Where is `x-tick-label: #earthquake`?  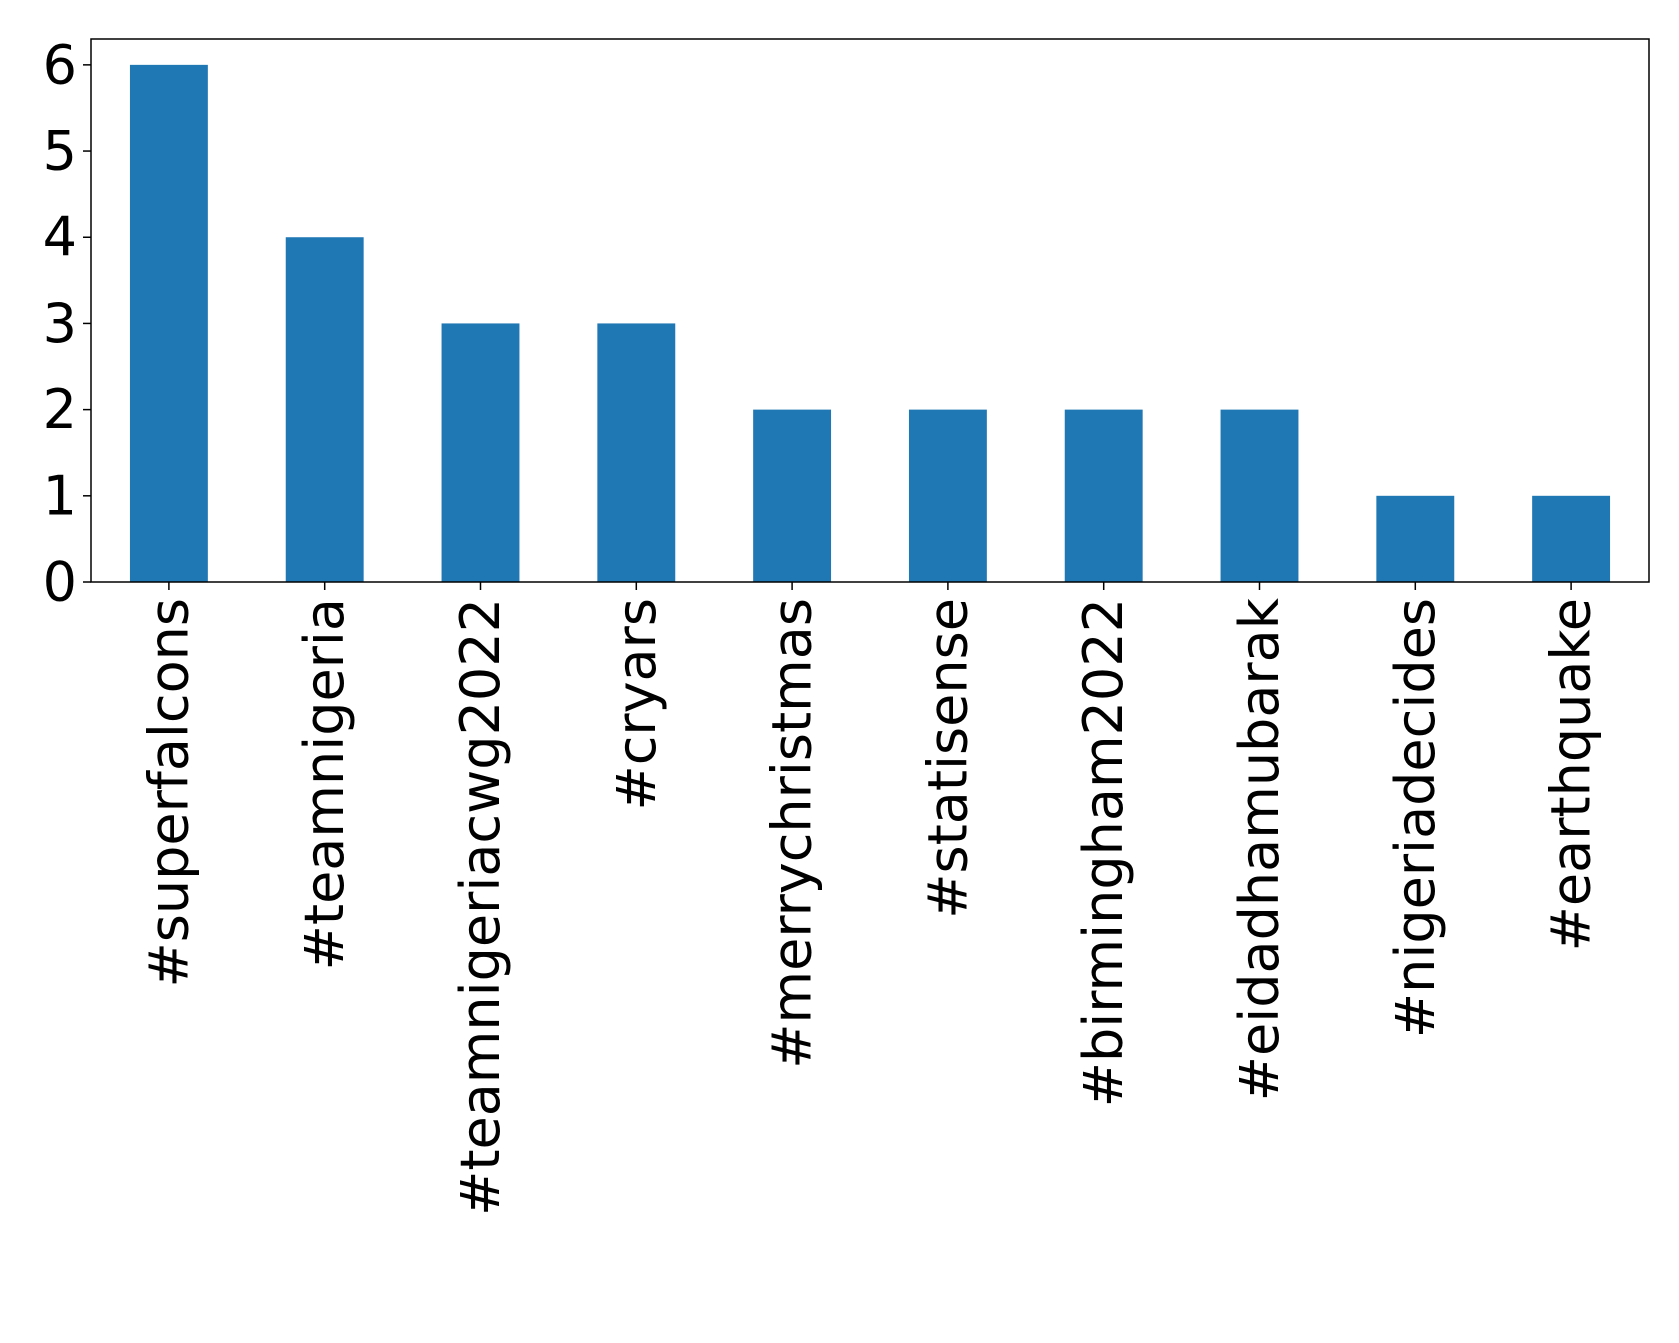
x-tick-label: #earthquake is located at coordinates (1571, 774).